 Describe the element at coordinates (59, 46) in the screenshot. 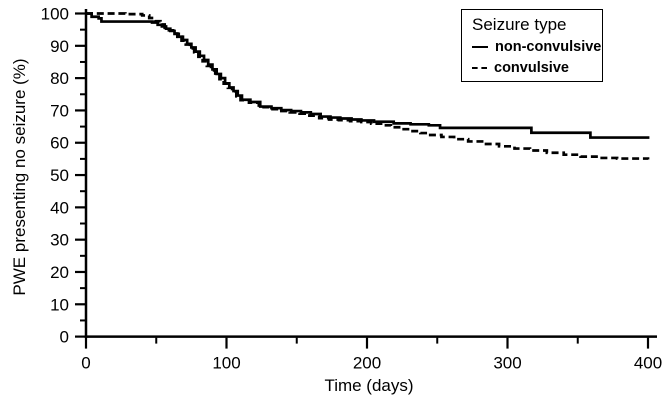

I see `y-tick-label: 90` at that location.